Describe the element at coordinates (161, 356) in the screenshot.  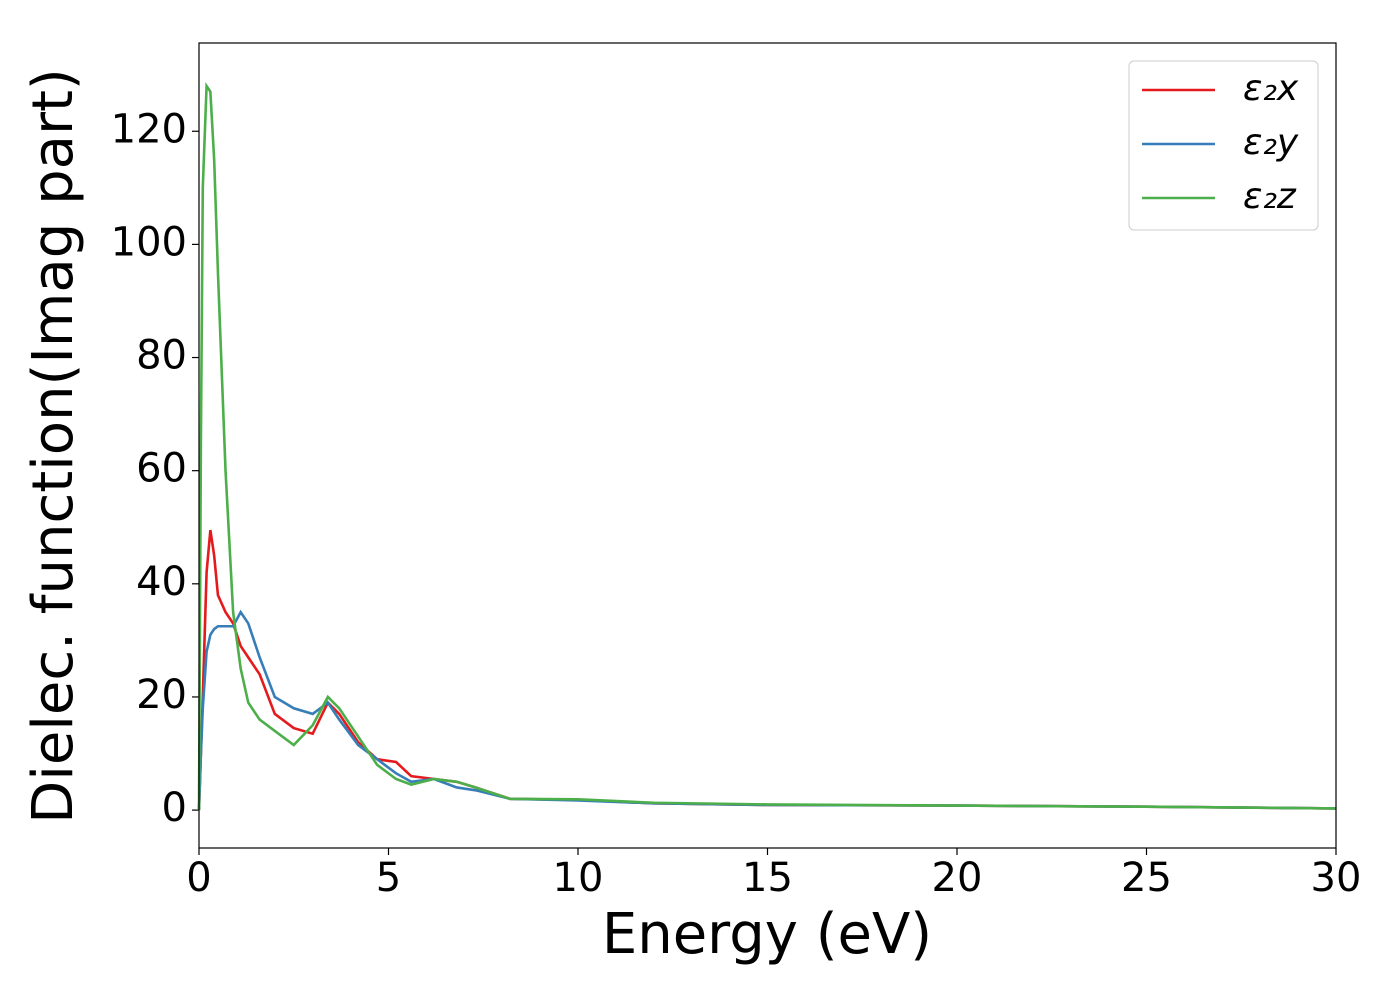
I see `y-tick-label: 80` at that location.